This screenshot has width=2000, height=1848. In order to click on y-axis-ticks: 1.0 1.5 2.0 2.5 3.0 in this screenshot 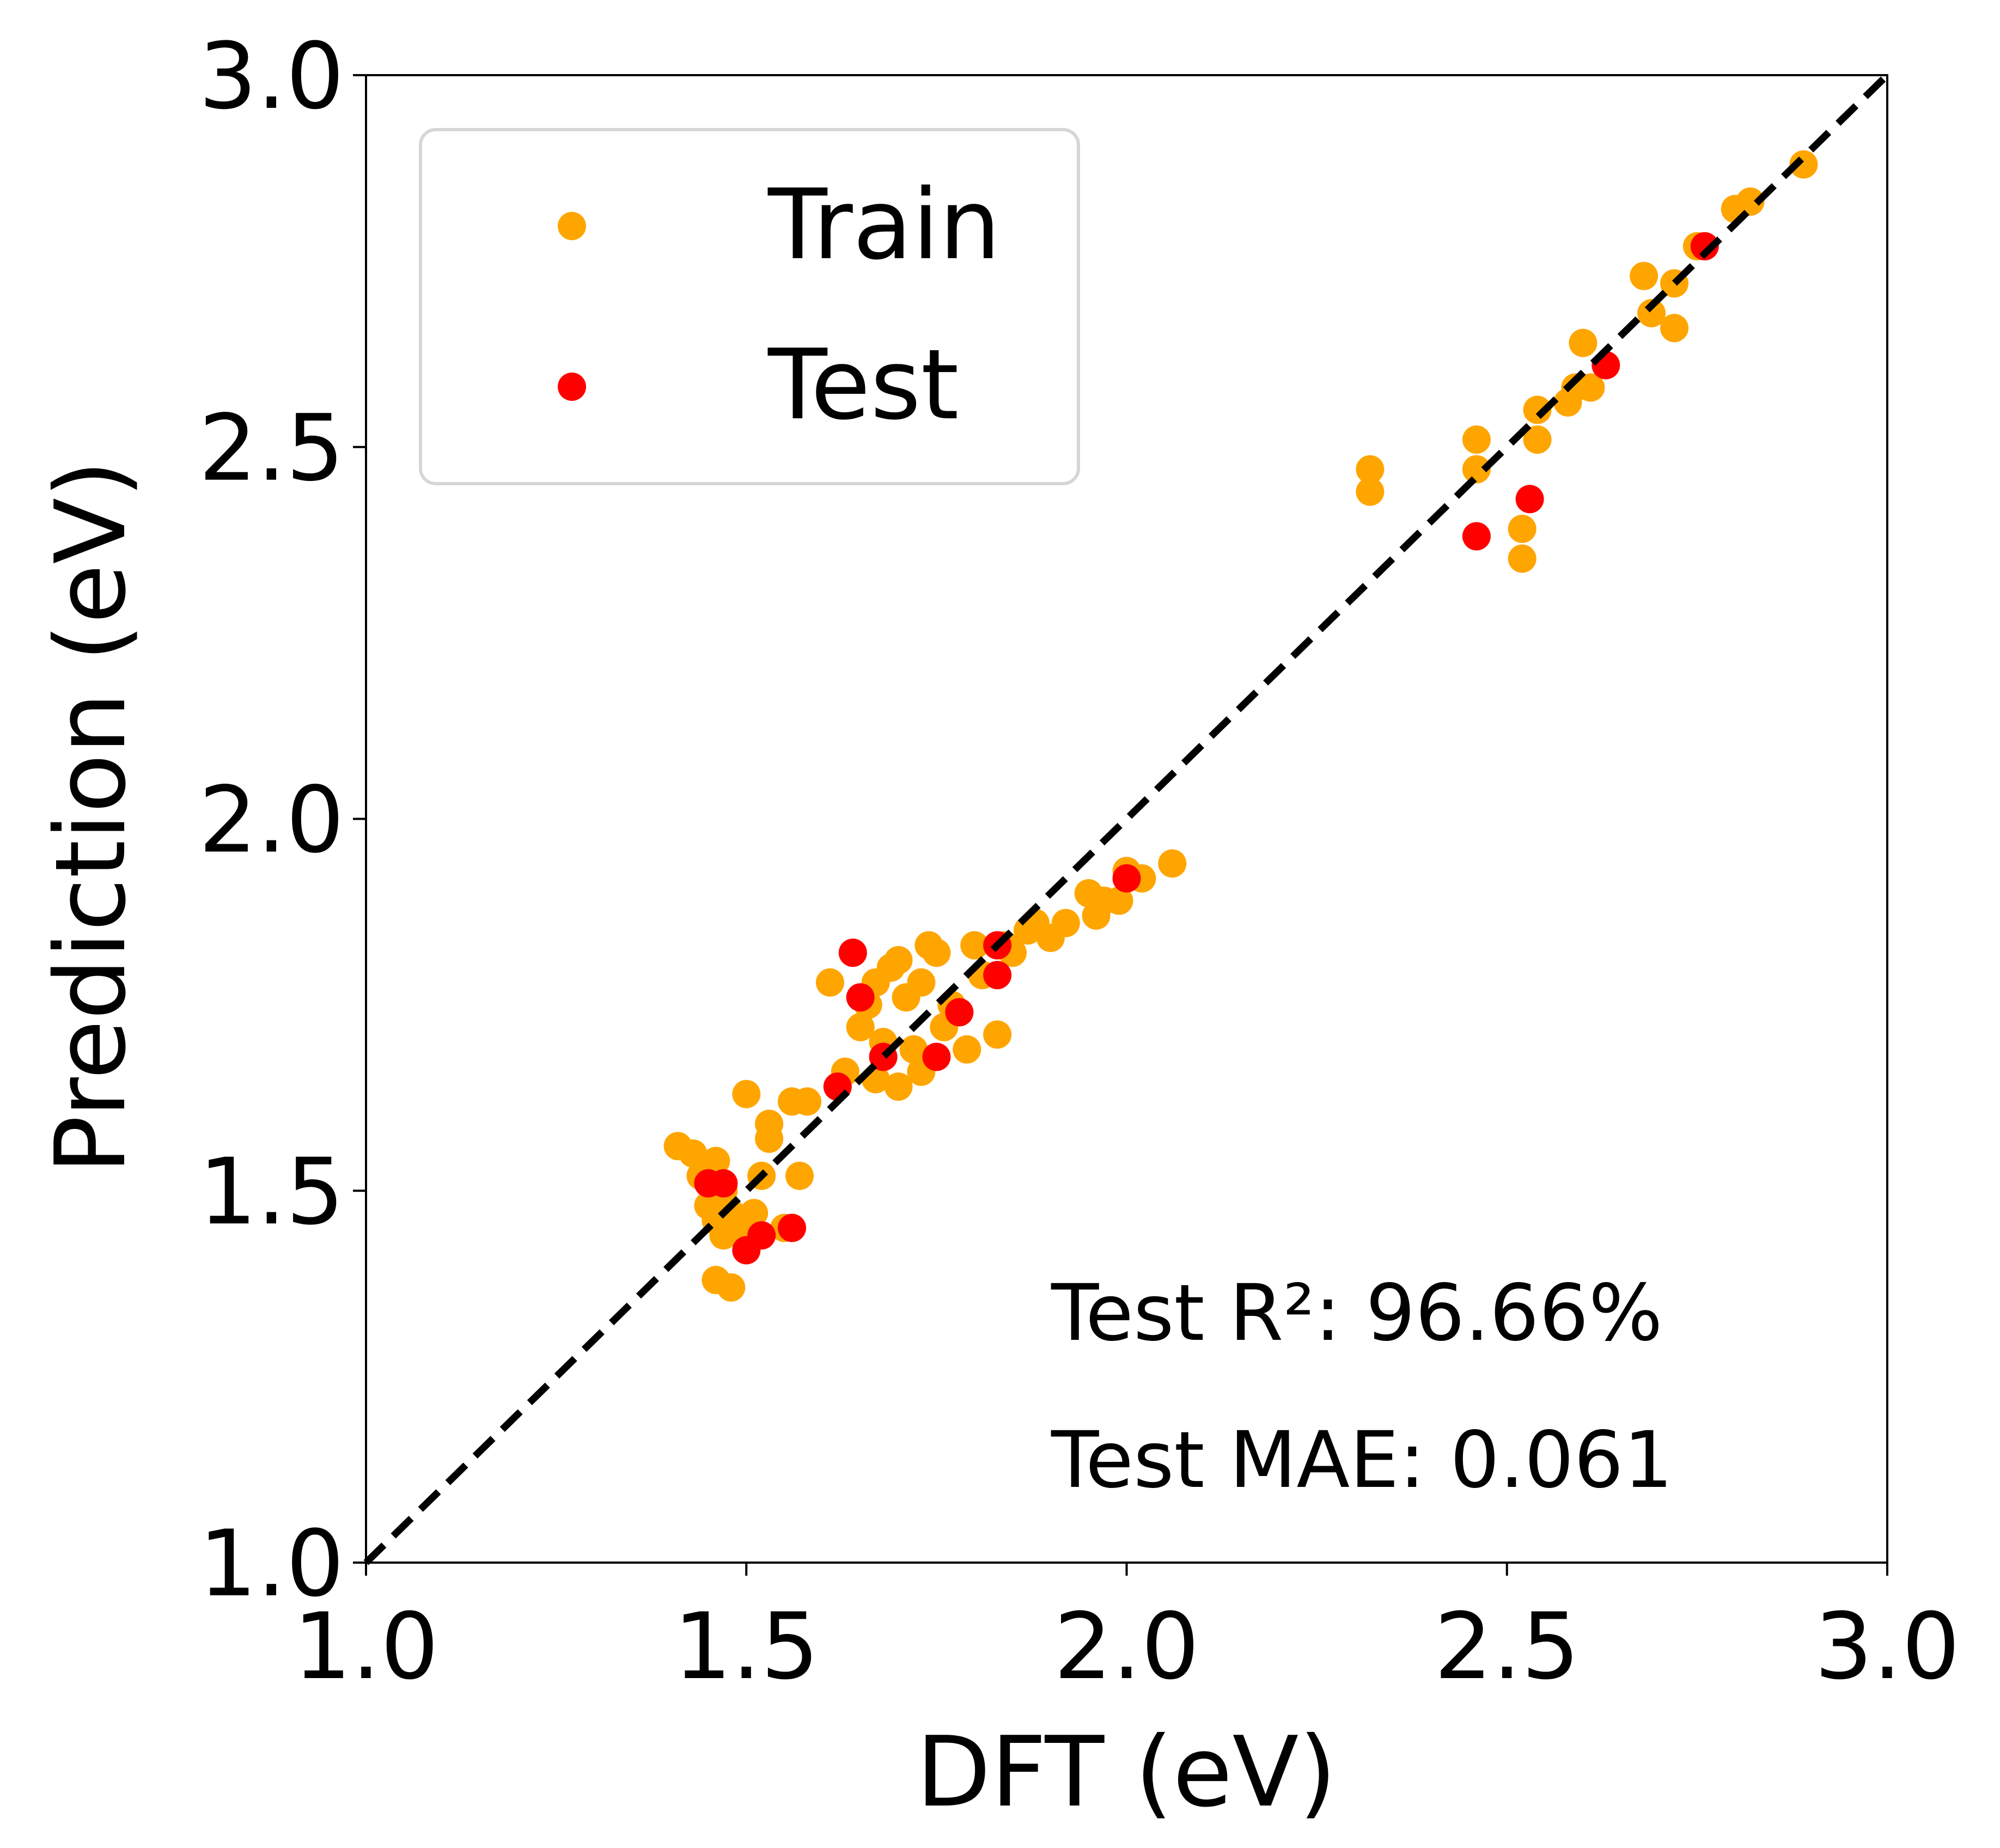, I will do `click(283, 820)`.